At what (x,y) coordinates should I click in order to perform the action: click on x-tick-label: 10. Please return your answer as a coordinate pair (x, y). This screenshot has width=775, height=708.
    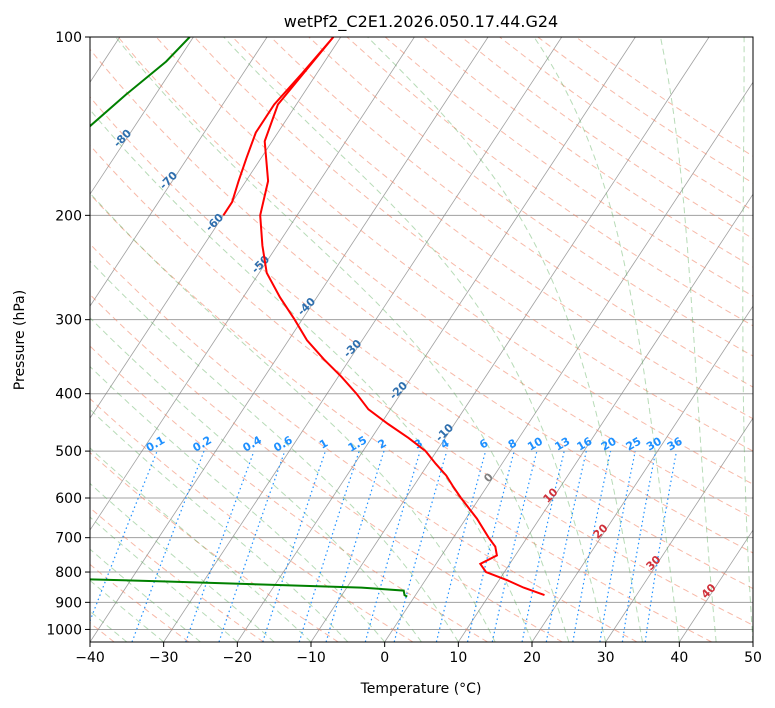
    Looking at the image, I should click on (458, 658).